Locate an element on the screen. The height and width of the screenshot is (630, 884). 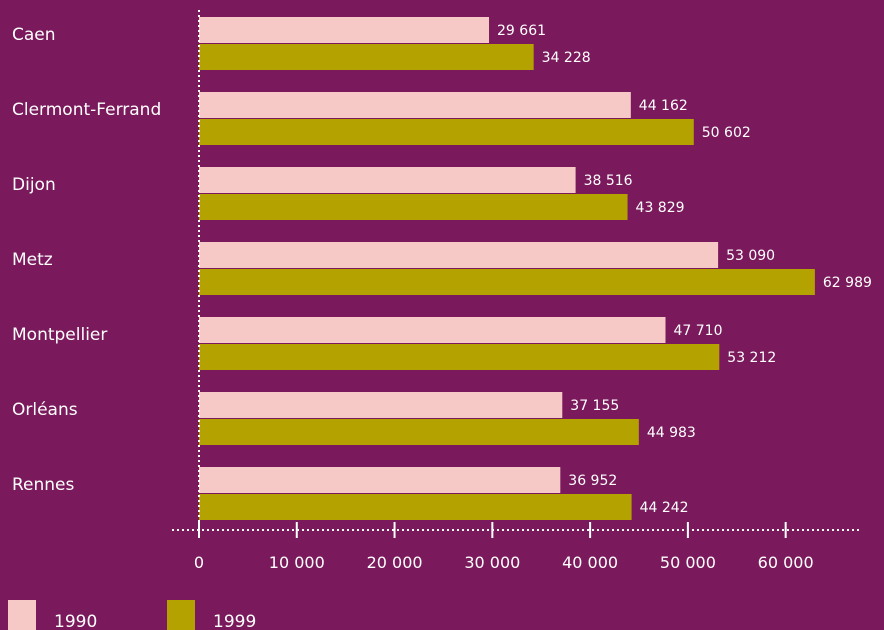
category-label: Rennes is located at coordinates (43, 485).